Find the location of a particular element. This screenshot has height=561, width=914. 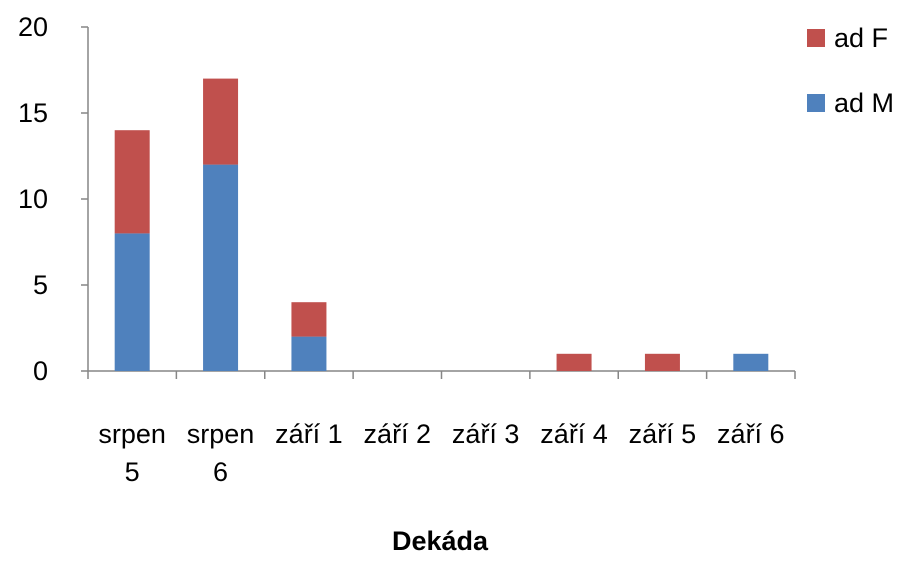

x-tick-label: září 3 is located at coordinates (486, 434).